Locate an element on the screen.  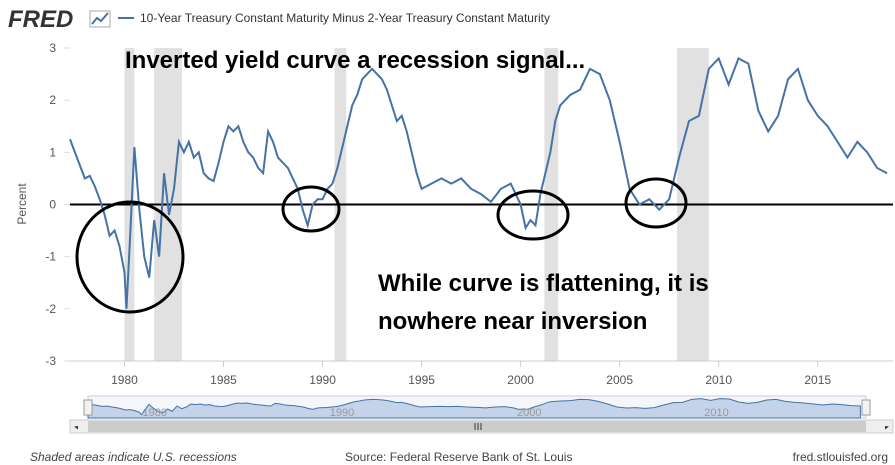
annotation: While curve is flattening, it is is located at coordinates (543, 283).